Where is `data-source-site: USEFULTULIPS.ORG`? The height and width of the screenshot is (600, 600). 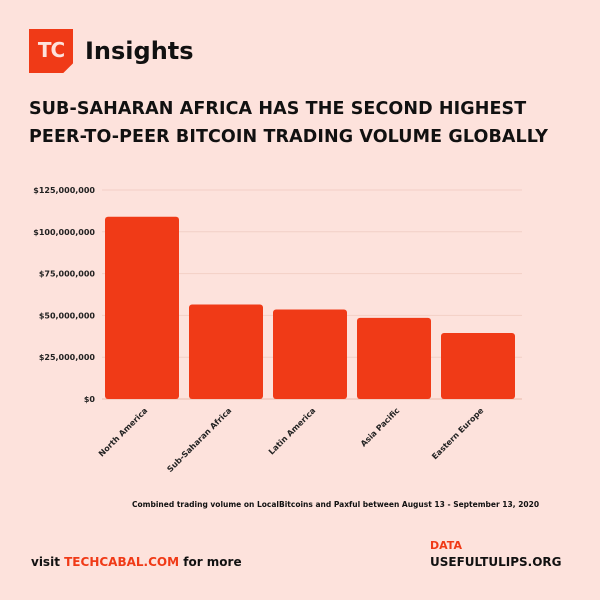 data-source-site: USEFULTULIPS.ORG is located at coordinates (496, 562).